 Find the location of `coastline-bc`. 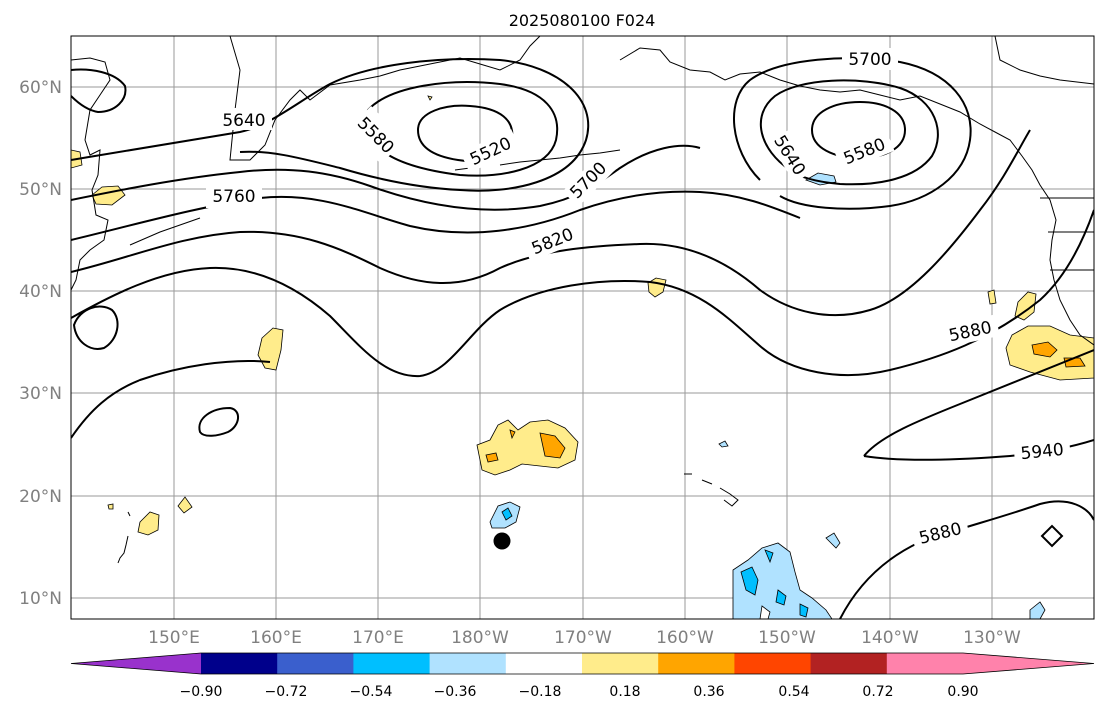

coastline-bc is located at coordinates (1067, 234).